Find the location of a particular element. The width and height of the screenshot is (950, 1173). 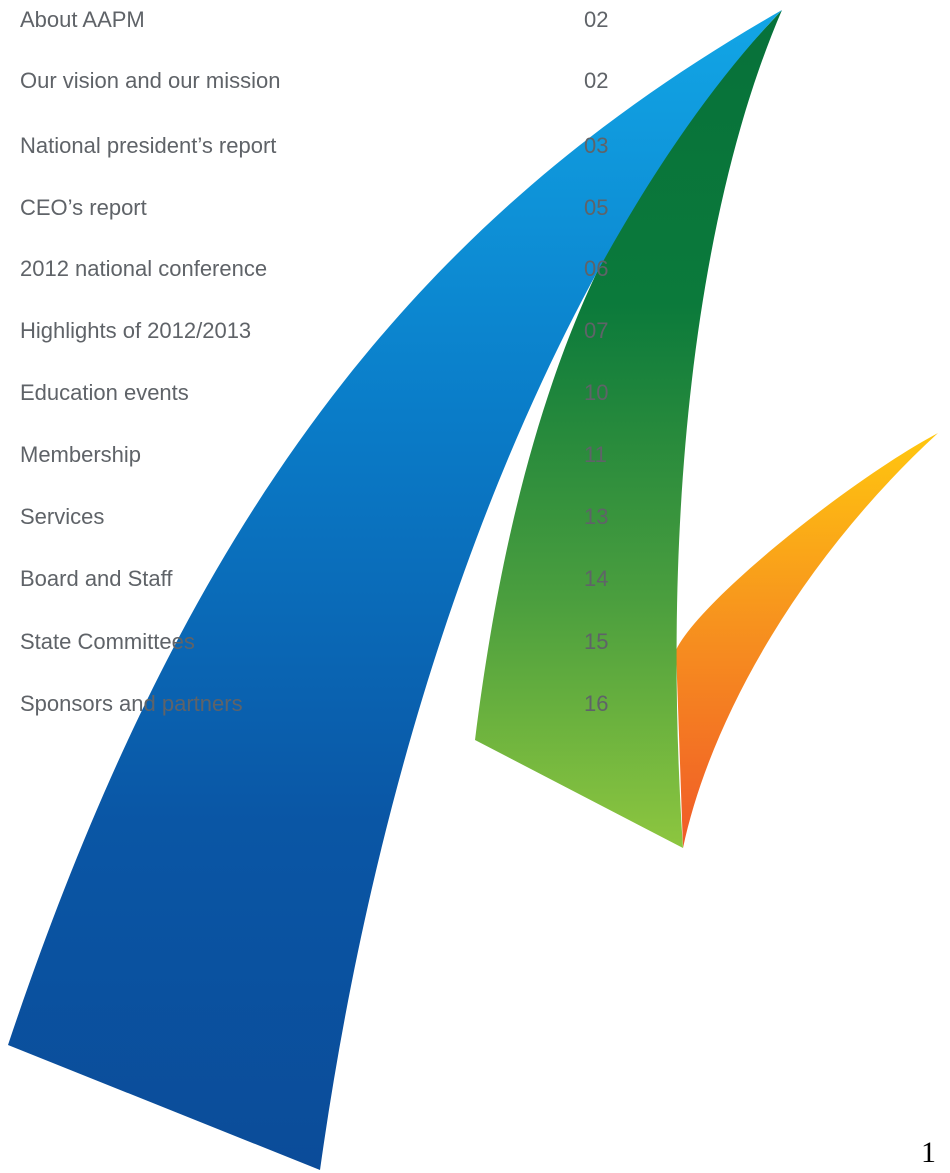

toc-entry-ceo-report: CEO’s report 05 is located at coordinates (350, 208).